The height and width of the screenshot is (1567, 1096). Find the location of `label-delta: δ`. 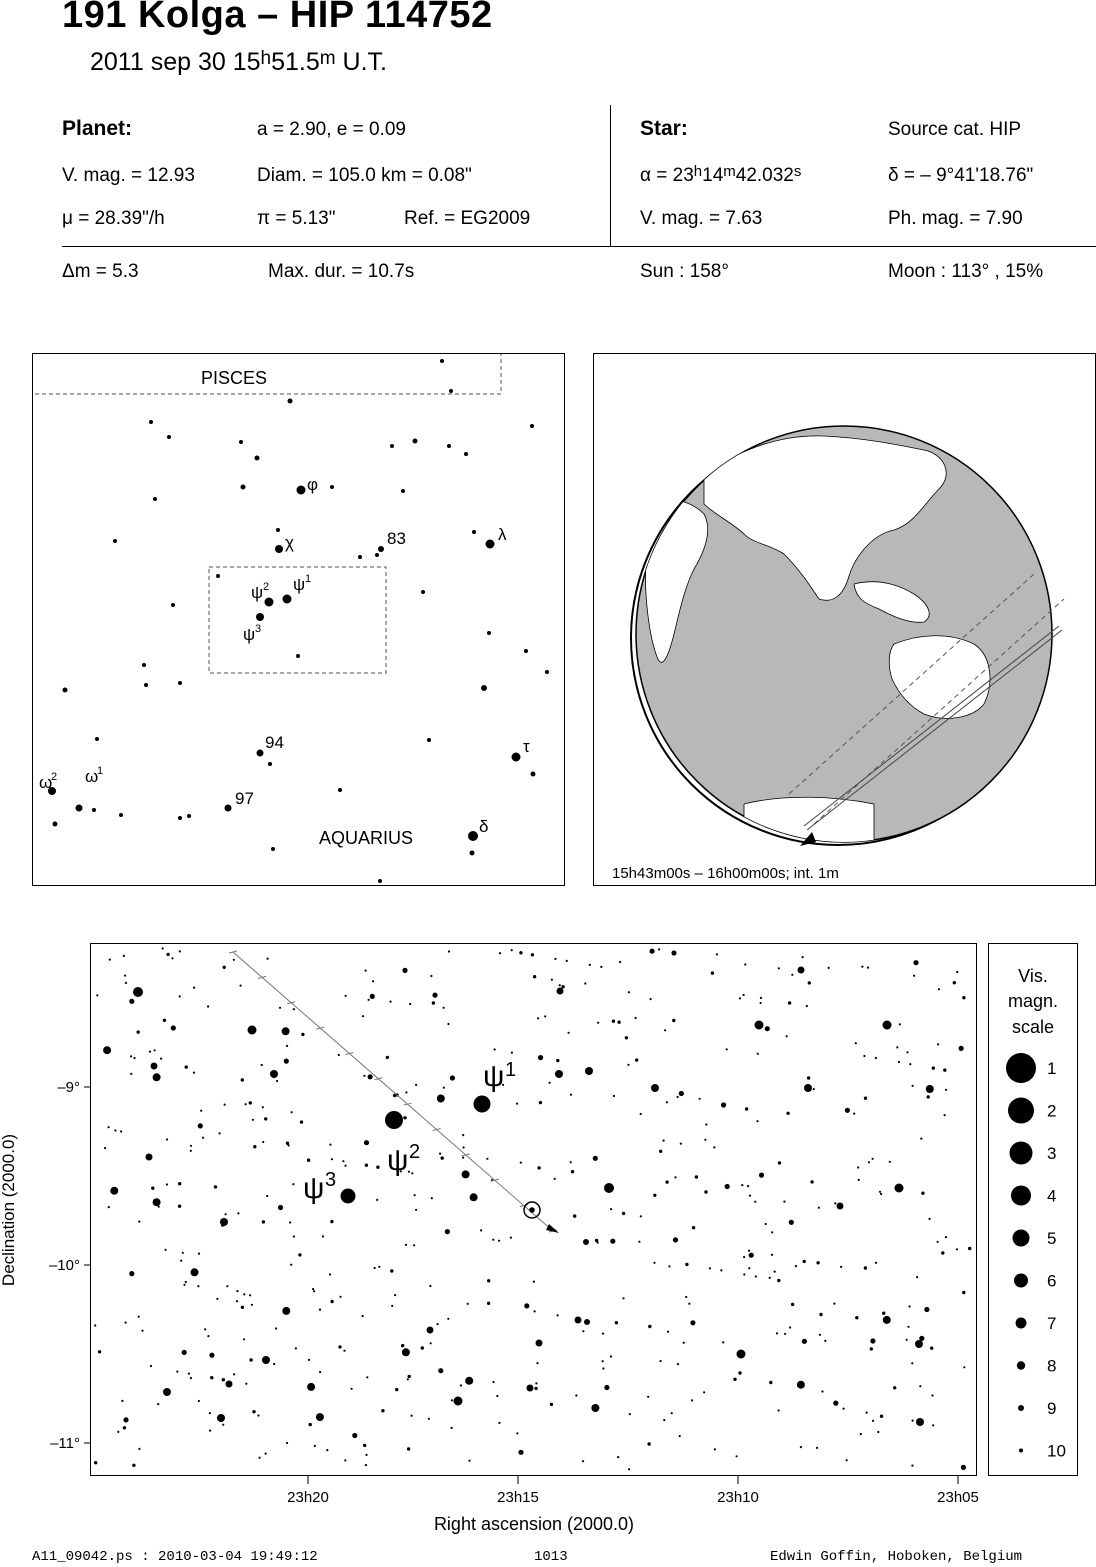

label-delta: δ is located at coordinates (483, 826).